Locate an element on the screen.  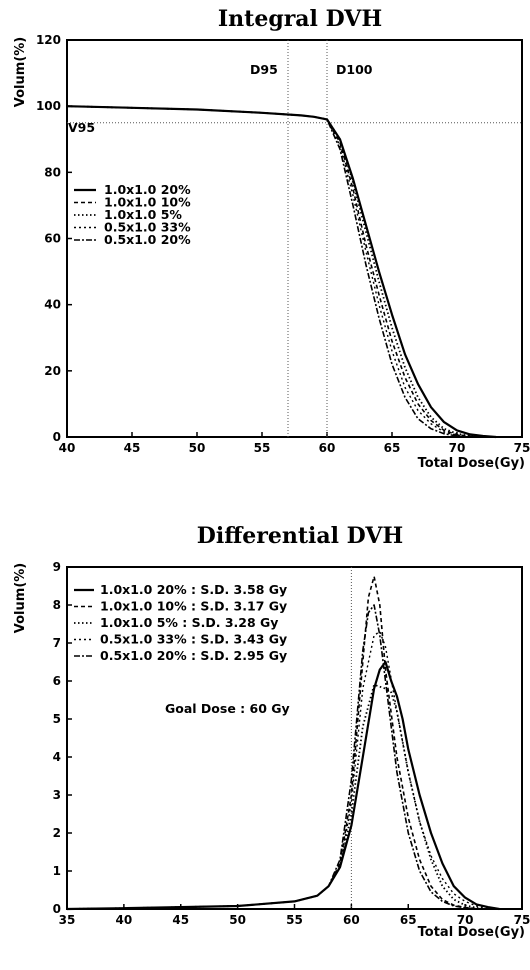
legend-entry: 0.5x1.0 33% : S.D. 3.43 Gy is located at coordinates (193, 639).